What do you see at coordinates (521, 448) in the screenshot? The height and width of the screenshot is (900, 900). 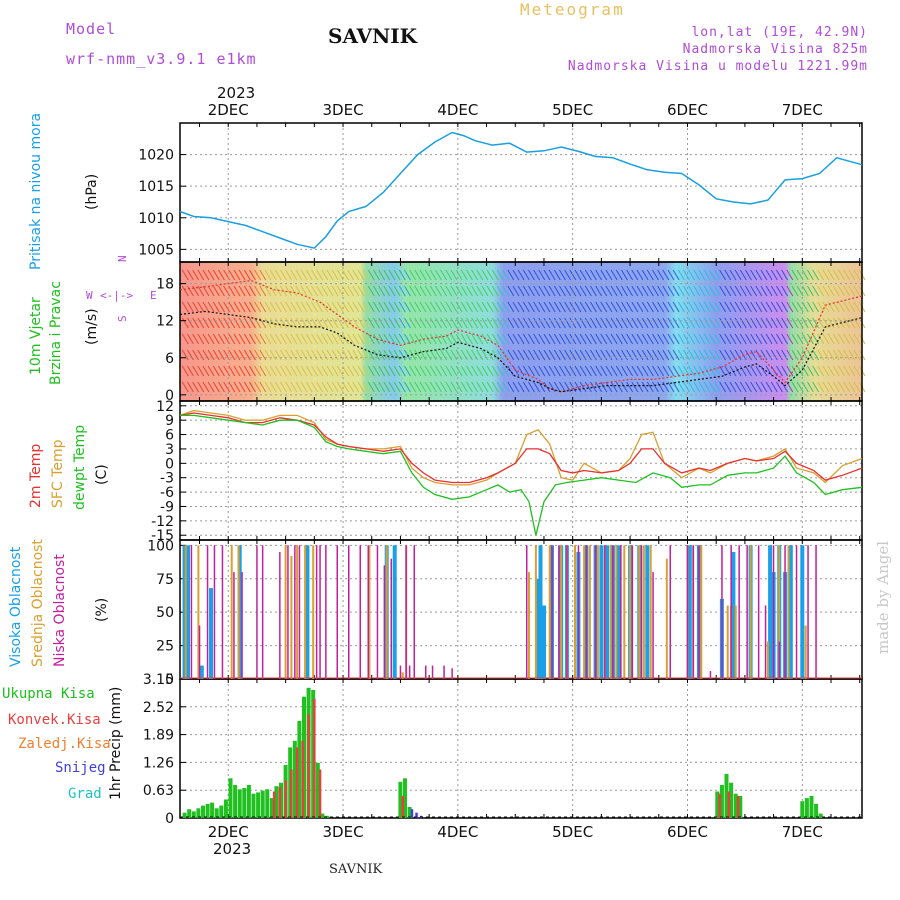 I see `series-line-temp2m` at bounding box center [521, 448].